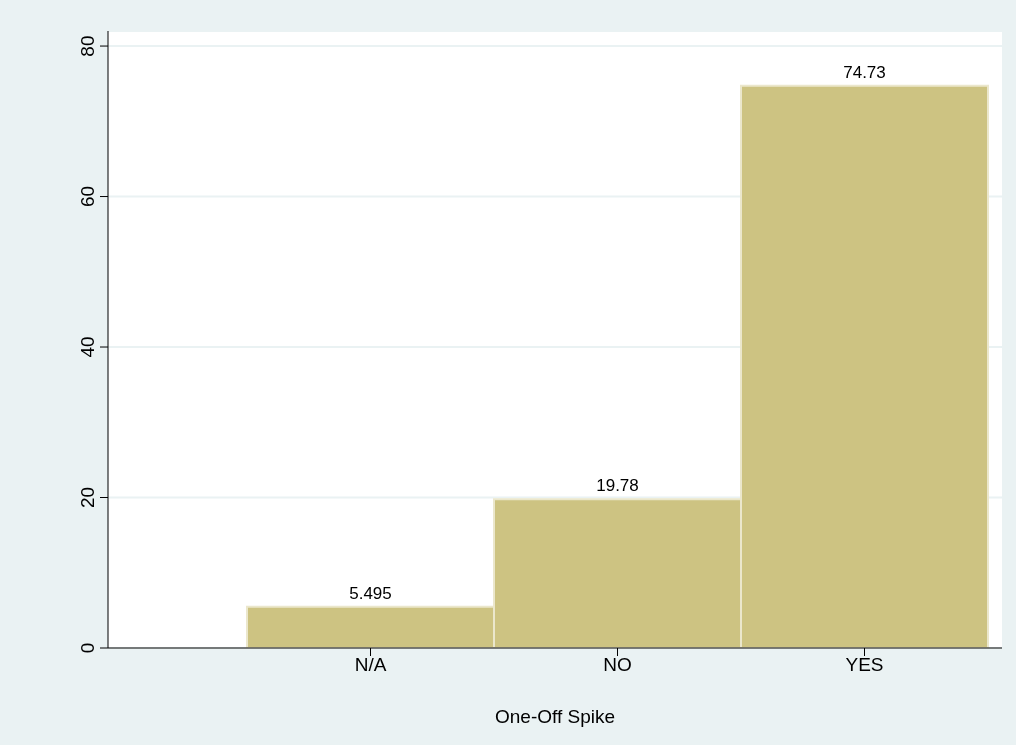  What do you see at coordinates (617, 486) in the screenshot?
I see `data-label: 19.78` at bounding box center [617, 486].